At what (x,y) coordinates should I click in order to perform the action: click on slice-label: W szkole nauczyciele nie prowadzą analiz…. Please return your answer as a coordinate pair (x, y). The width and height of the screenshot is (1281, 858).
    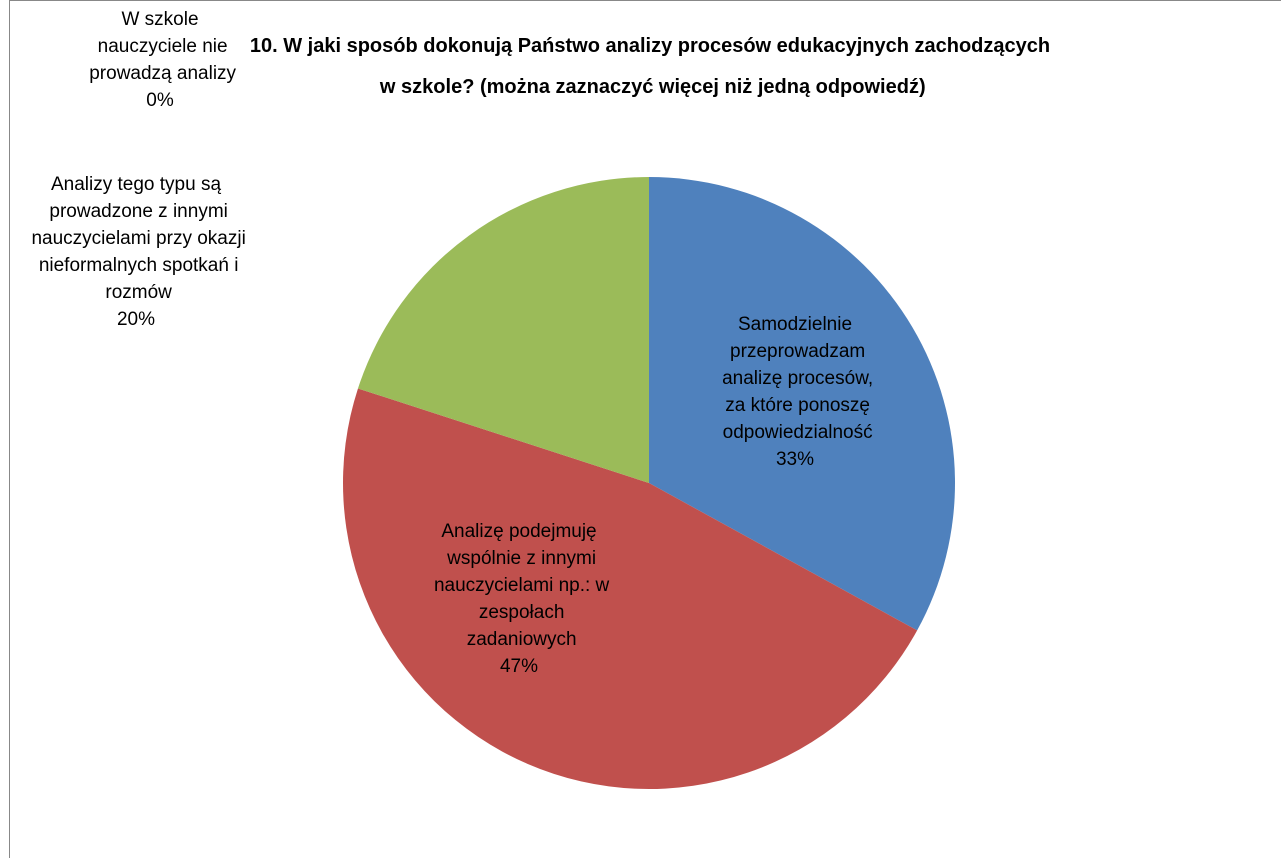
    Looking at the image, I should click on (160, 46).